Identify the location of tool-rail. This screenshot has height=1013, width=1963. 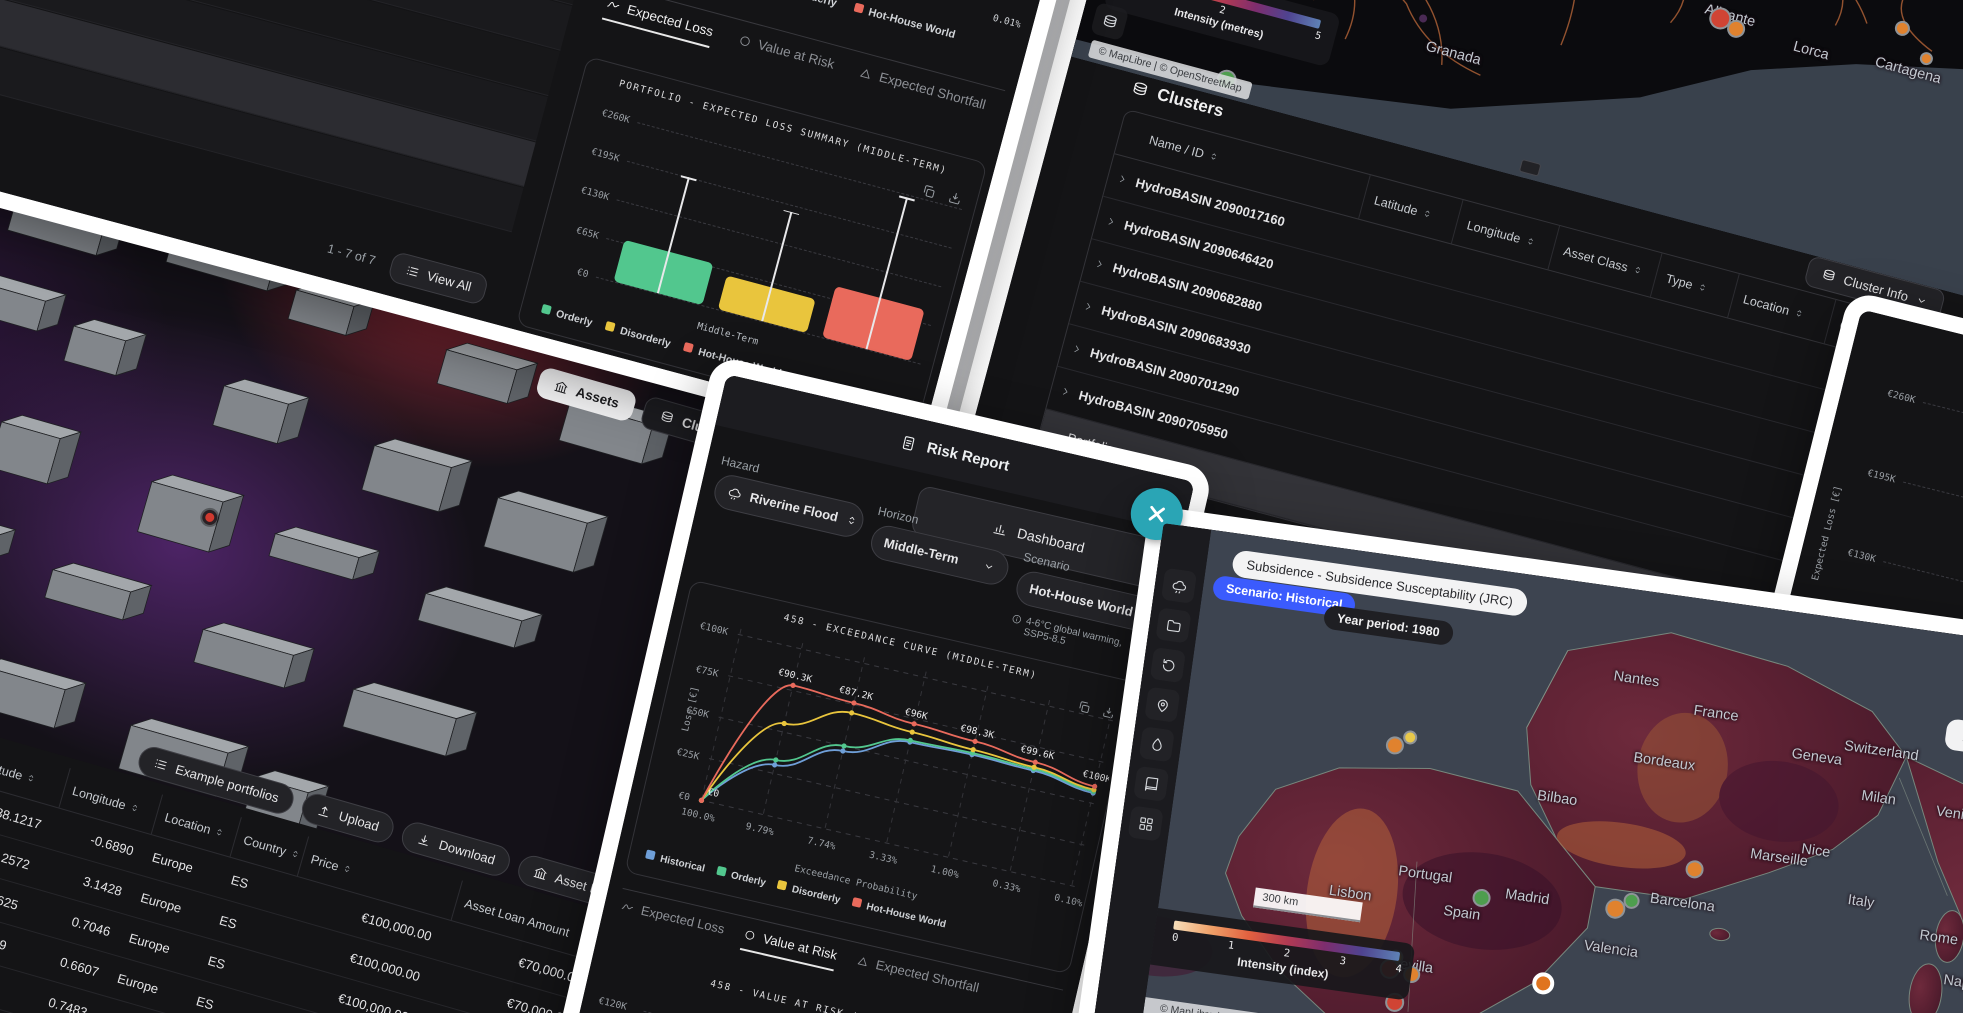
(1148, 768).